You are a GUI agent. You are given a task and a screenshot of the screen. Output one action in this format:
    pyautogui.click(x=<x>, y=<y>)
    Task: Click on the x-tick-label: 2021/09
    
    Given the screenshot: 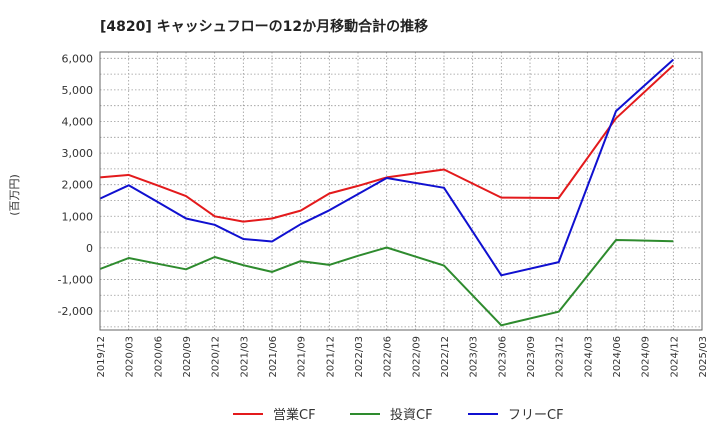 What is the action you would take?
    pyautogui.click(x=302, y=357)
    